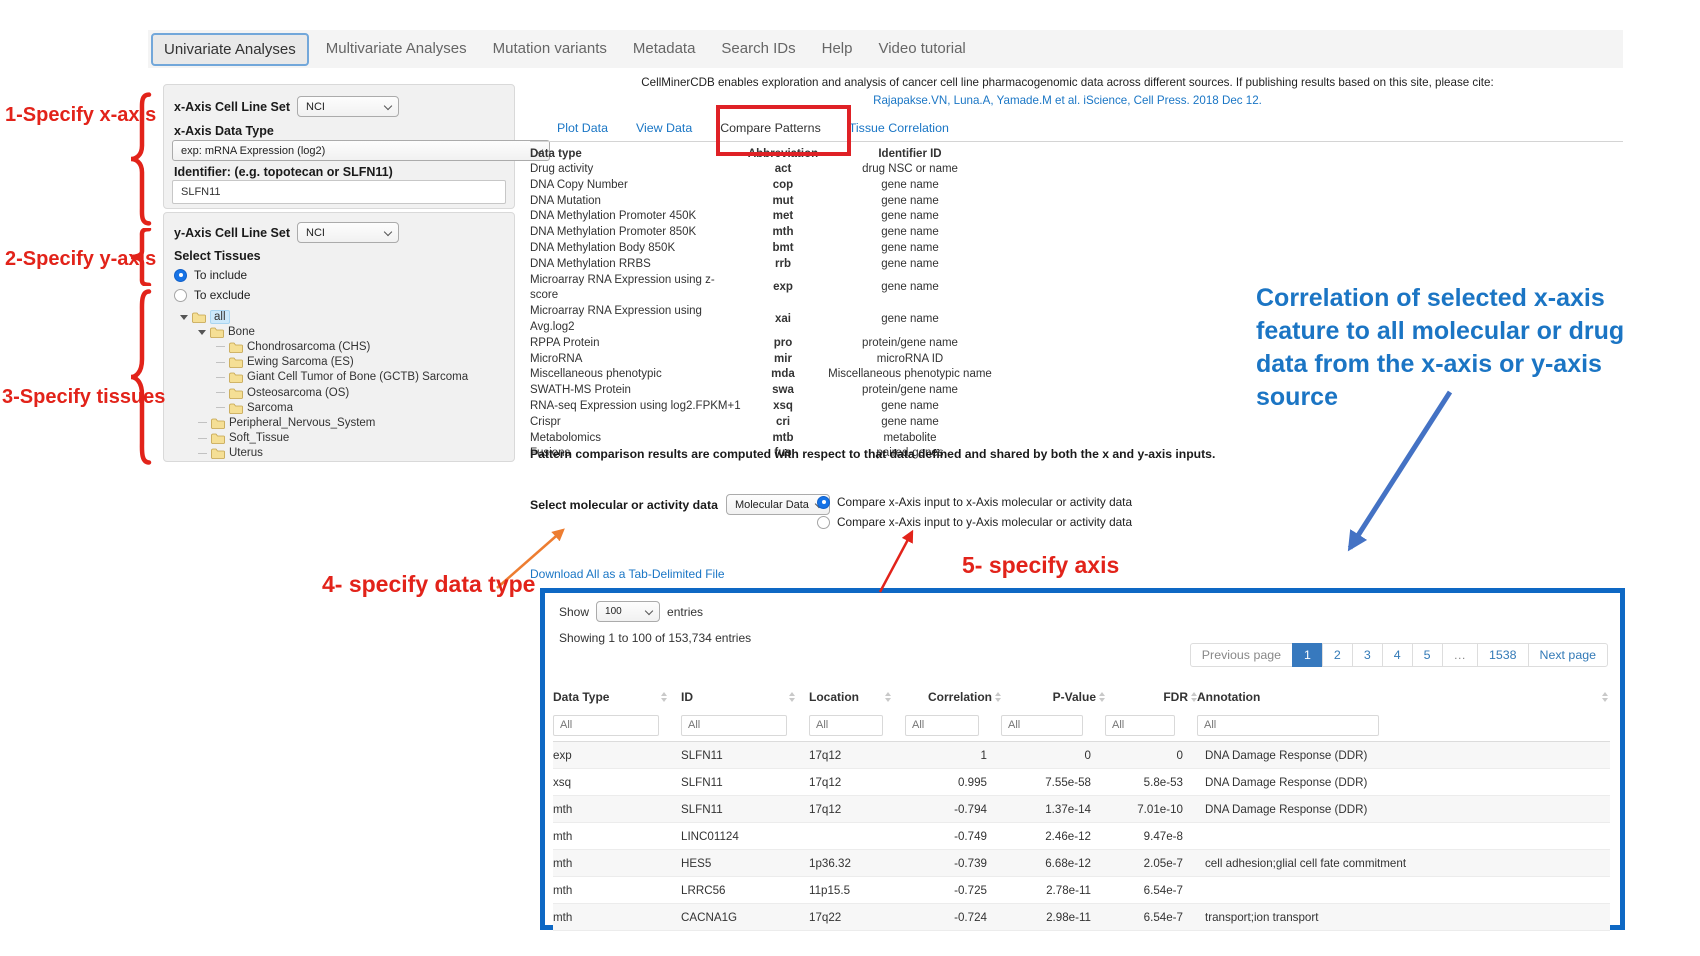  I want to click on annotation-step4: 4- specify data type, so click(429, 584).